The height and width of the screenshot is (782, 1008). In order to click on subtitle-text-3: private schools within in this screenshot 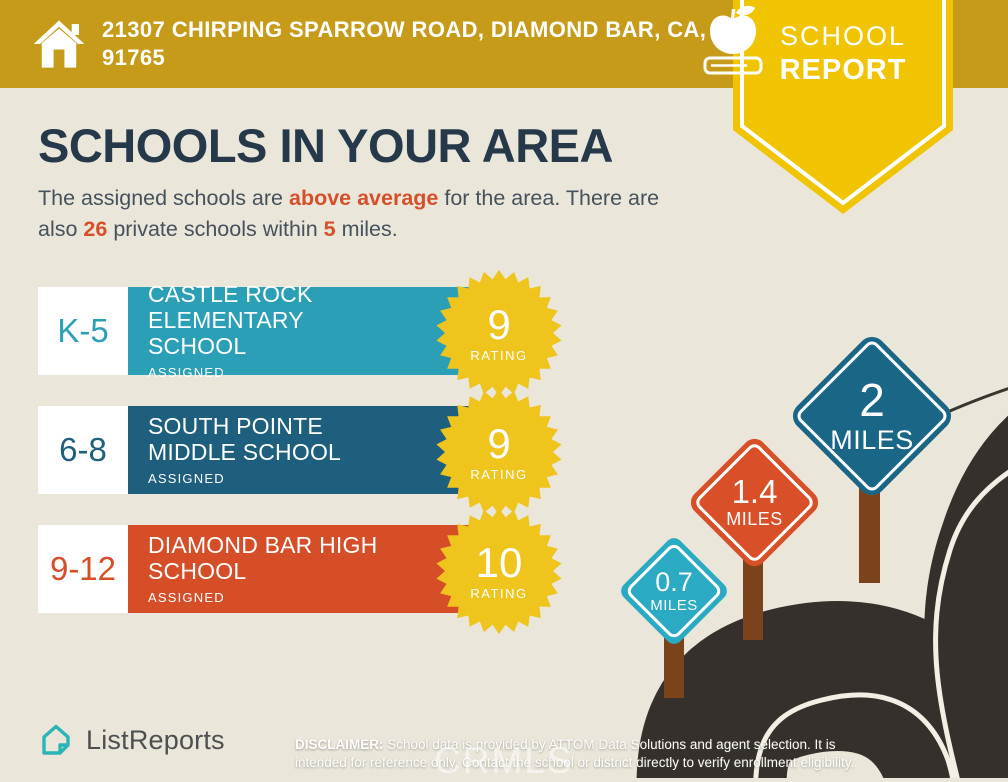, I will do `click(215, 228)`.